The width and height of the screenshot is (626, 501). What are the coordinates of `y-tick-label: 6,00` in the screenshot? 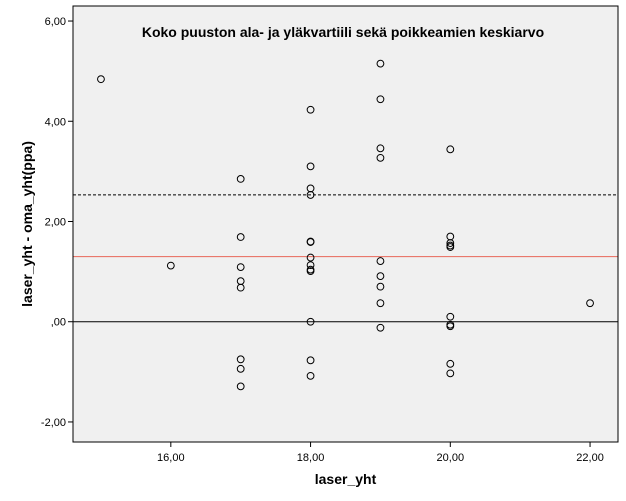 It's located at (55, 22).